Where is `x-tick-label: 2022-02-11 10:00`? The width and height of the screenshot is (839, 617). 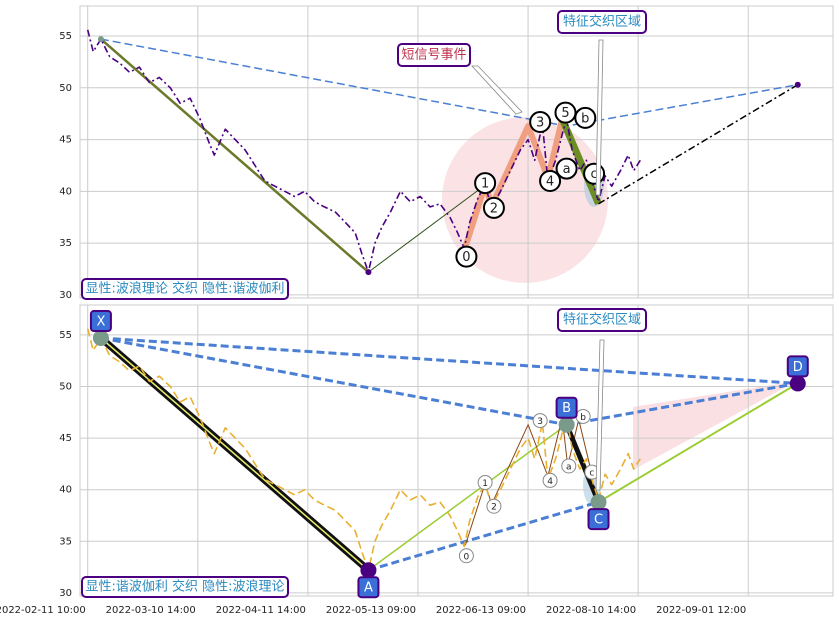 x-tick-label: 2022-02-11 10:00 is located at coordinates (43, 610).